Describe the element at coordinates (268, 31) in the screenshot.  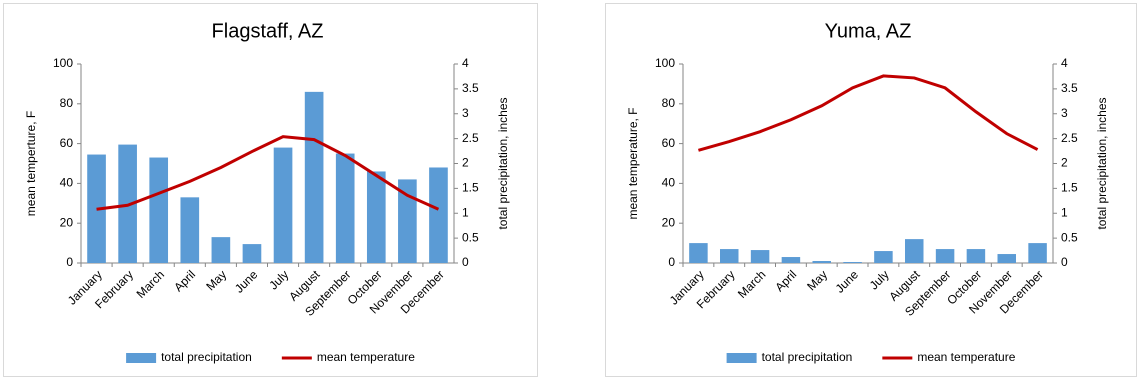
I see `chart-title: Flagstaff, AZ` at that location.